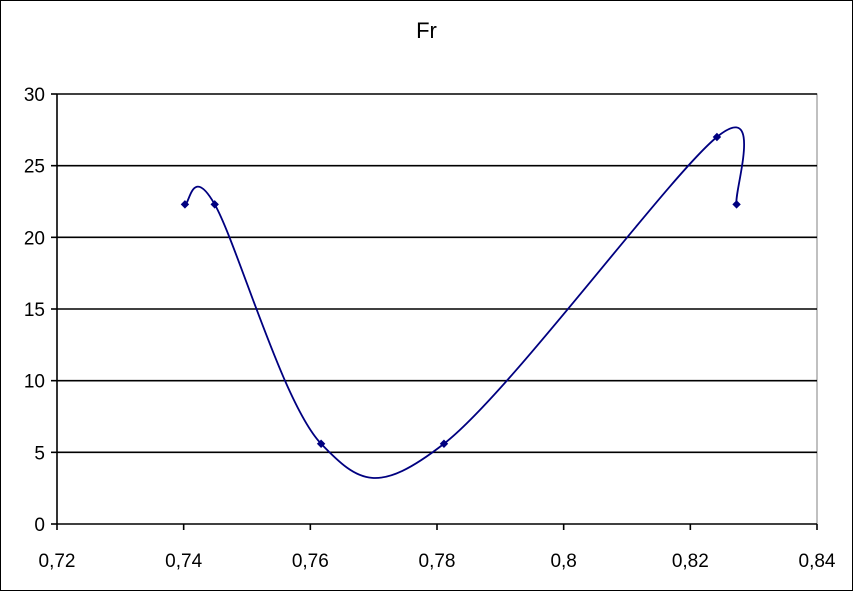 The image size is (853, 591). I want to click on x-tick-label: 0,8, so click(563, 561).